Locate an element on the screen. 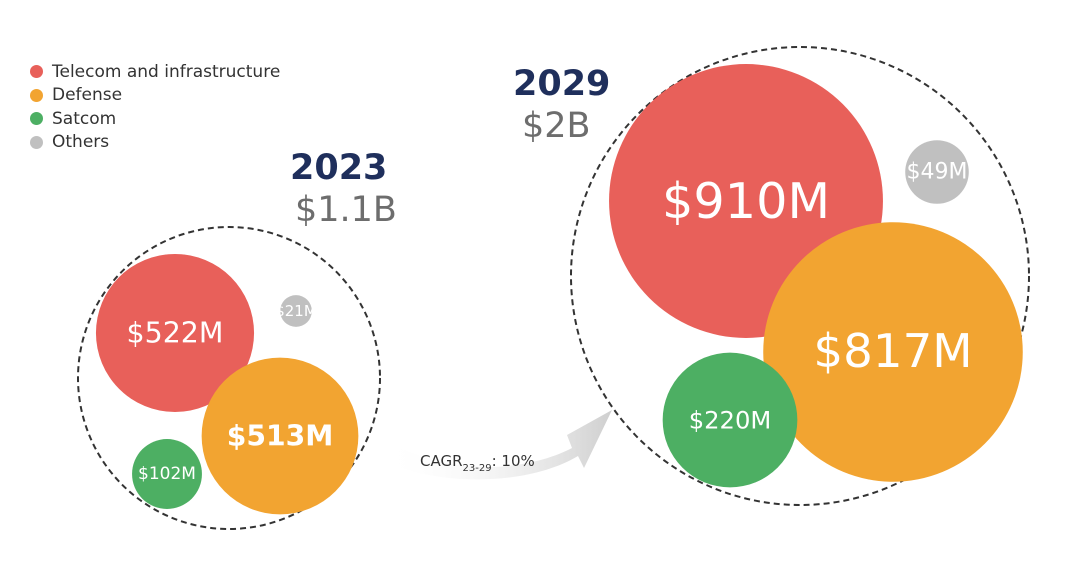 Image resolution: width=1080 pixels, height=573 pixels. bubble-2023-others is located at coordinates (296, 311).